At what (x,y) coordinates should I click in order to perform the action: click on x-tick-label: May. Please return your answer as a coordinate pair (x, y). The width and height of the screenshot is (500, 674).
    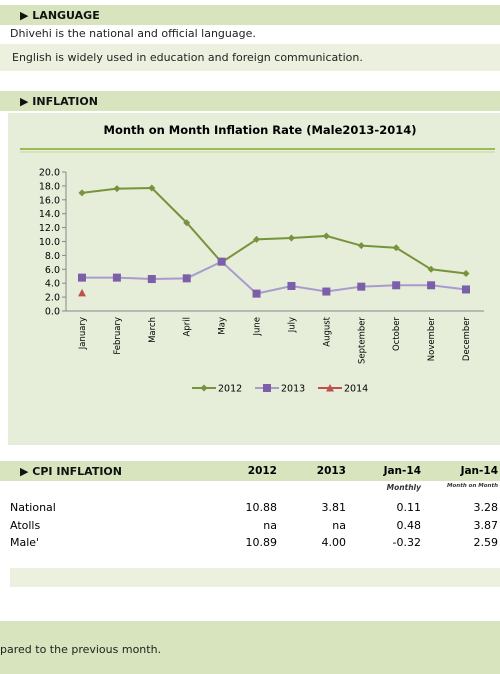
    Looking at the image, I should click on (223, 326).